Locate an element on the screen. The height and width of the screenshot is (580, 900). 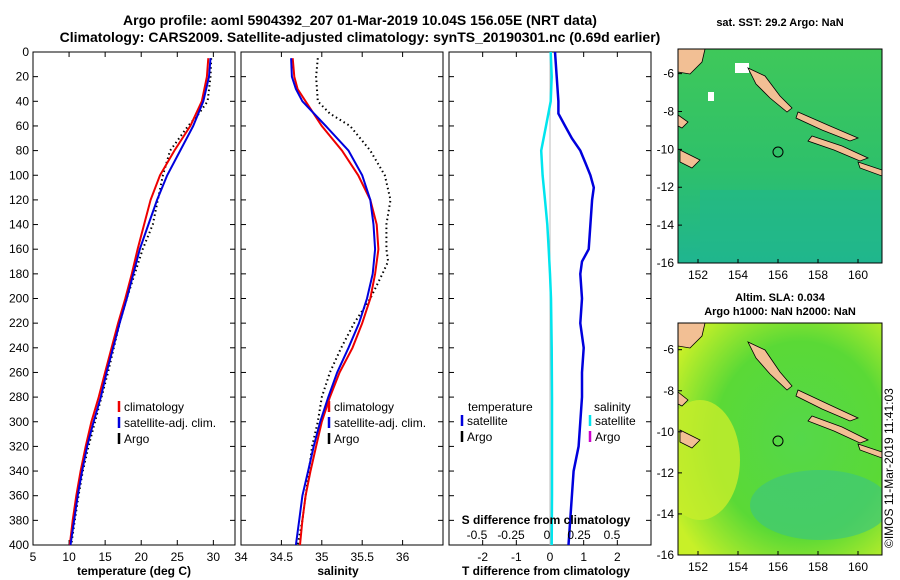
depth-tick-label: 240 is located at coordinates (19, 348).